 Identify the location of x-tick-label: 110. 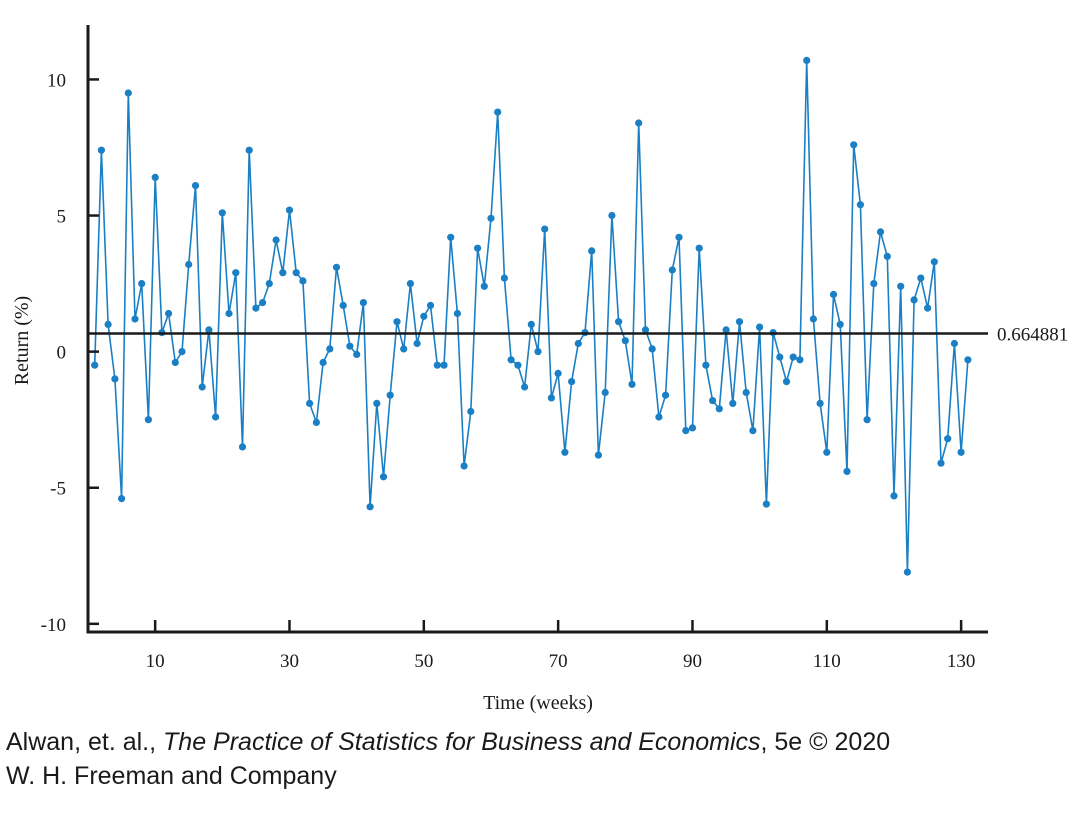
(827, 661).